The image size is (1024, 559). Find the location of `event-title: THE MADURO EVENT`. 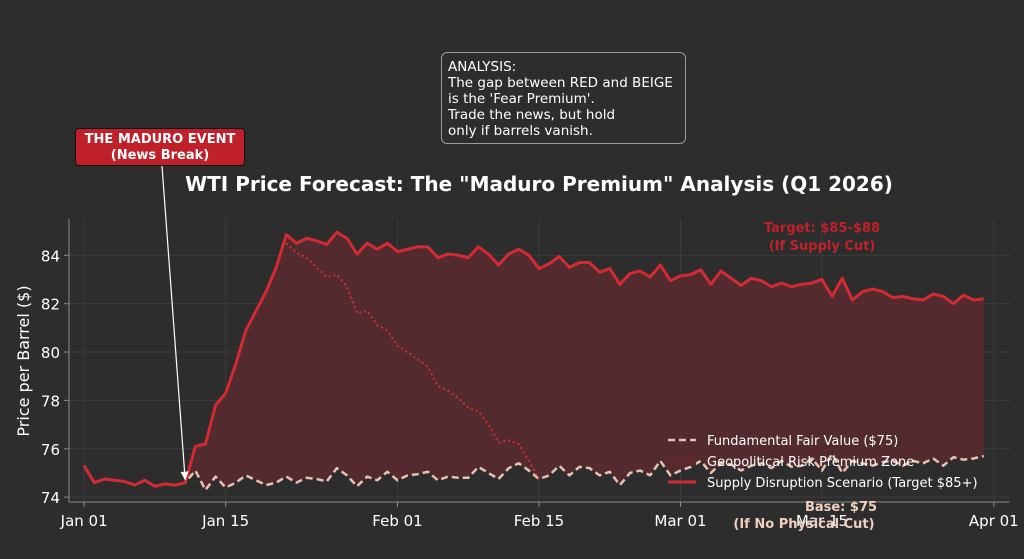

event-title: THE MADURO EVENT is located at coordinates (160, 139).